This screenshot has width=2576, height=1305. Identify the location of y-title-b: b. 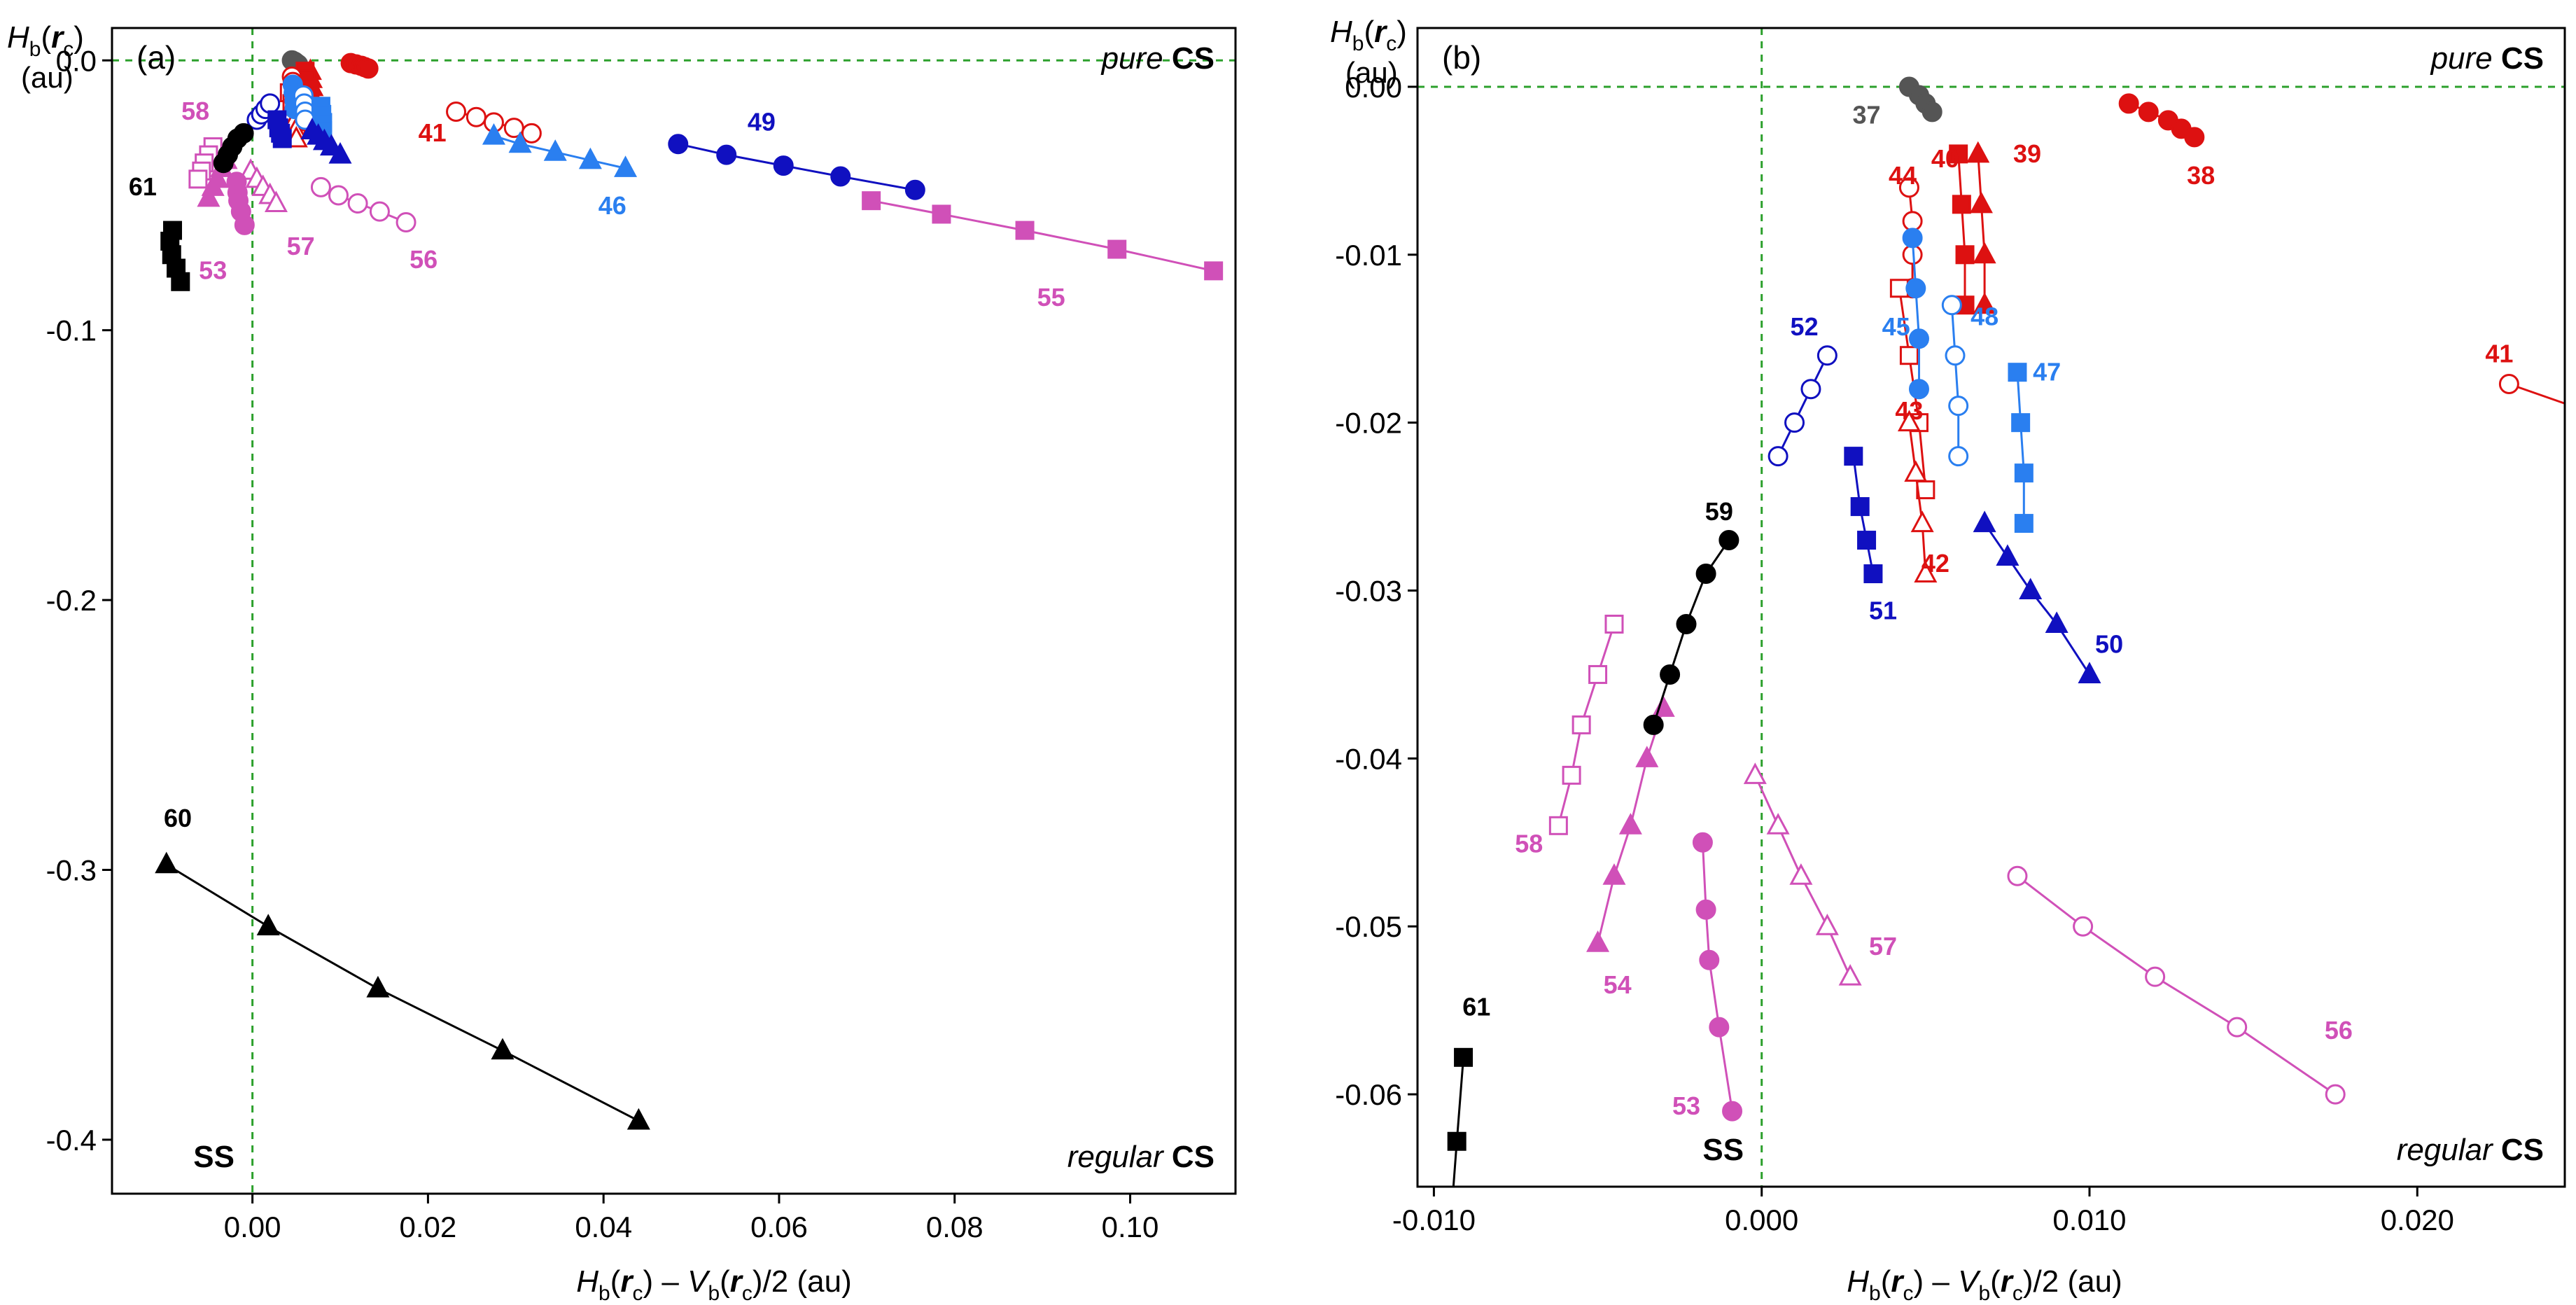
(35, 49).